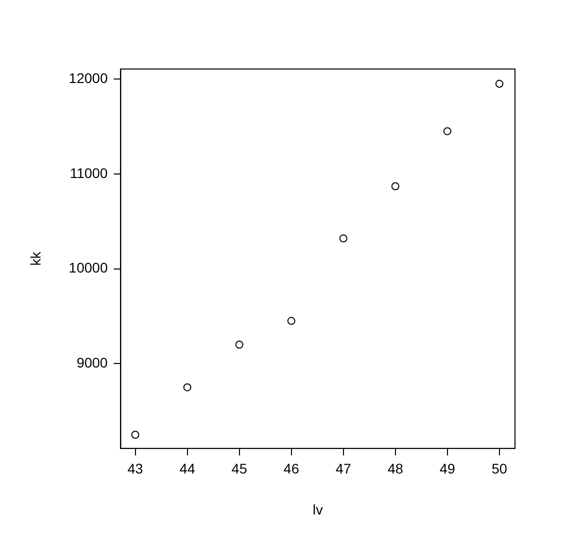 This screenshot has width=561, height=555. Describe the element at coordinates (344, 468) in the screenshot. I see `x-tick-label: 47` at that location.